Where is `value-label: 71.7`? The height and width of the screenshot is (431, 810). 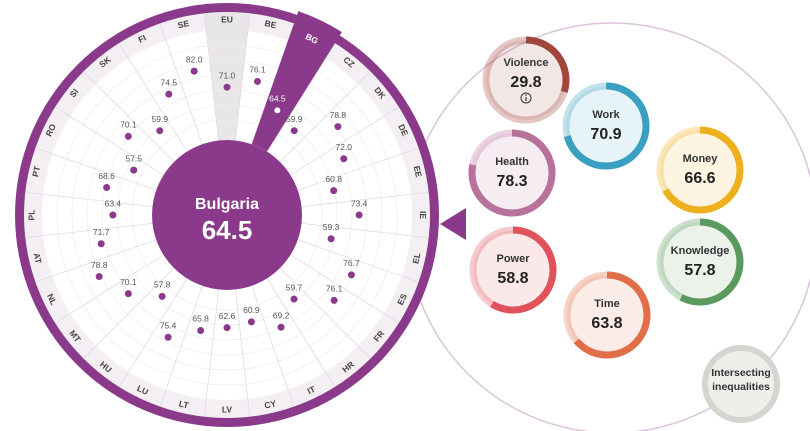
value-label: 71.7 is located at coordinates (101, 232).